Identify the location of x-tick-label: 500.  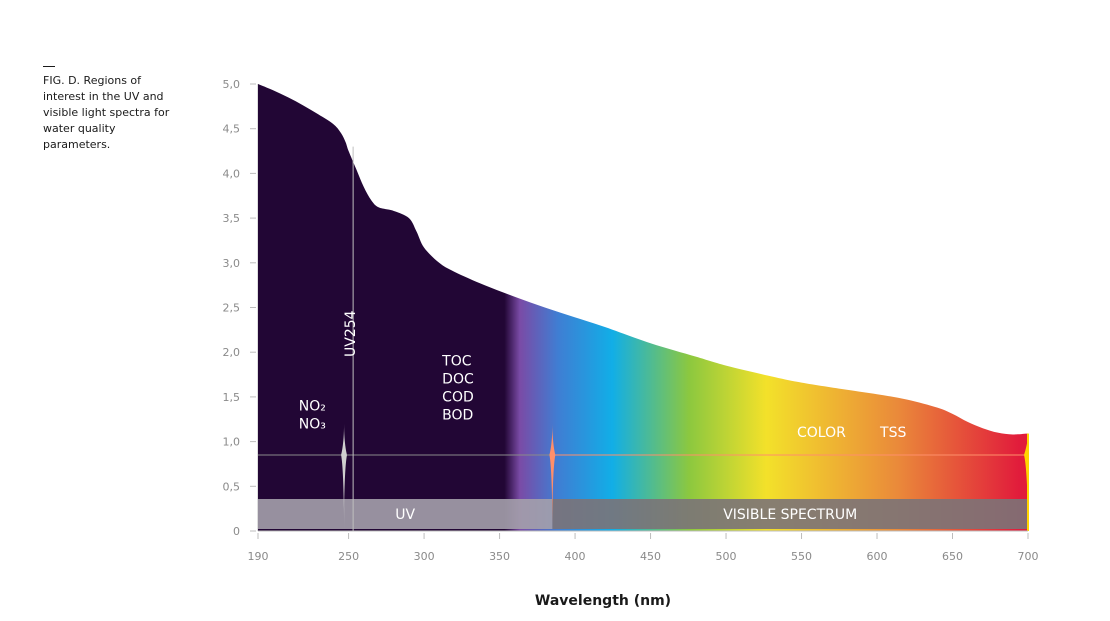
(726, 556).